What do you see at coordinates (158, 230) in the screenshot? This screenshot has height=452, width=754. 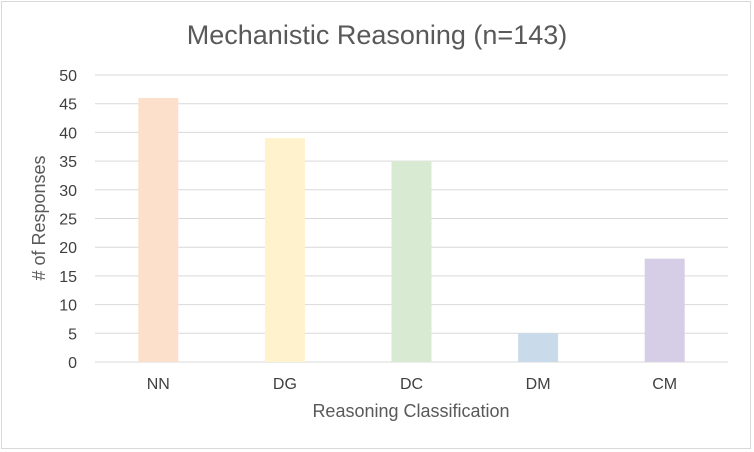 I see `bar-nn` at bounding box center [158, 230].